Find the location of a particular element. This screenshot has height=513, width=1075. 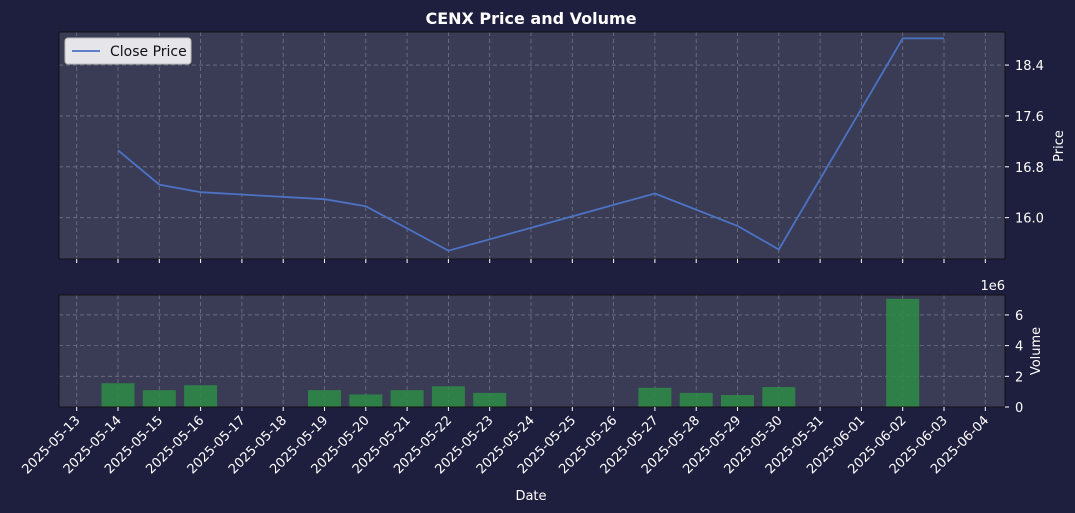

volume-y-tick-label: 2 is located at coordinates (1019, 377).